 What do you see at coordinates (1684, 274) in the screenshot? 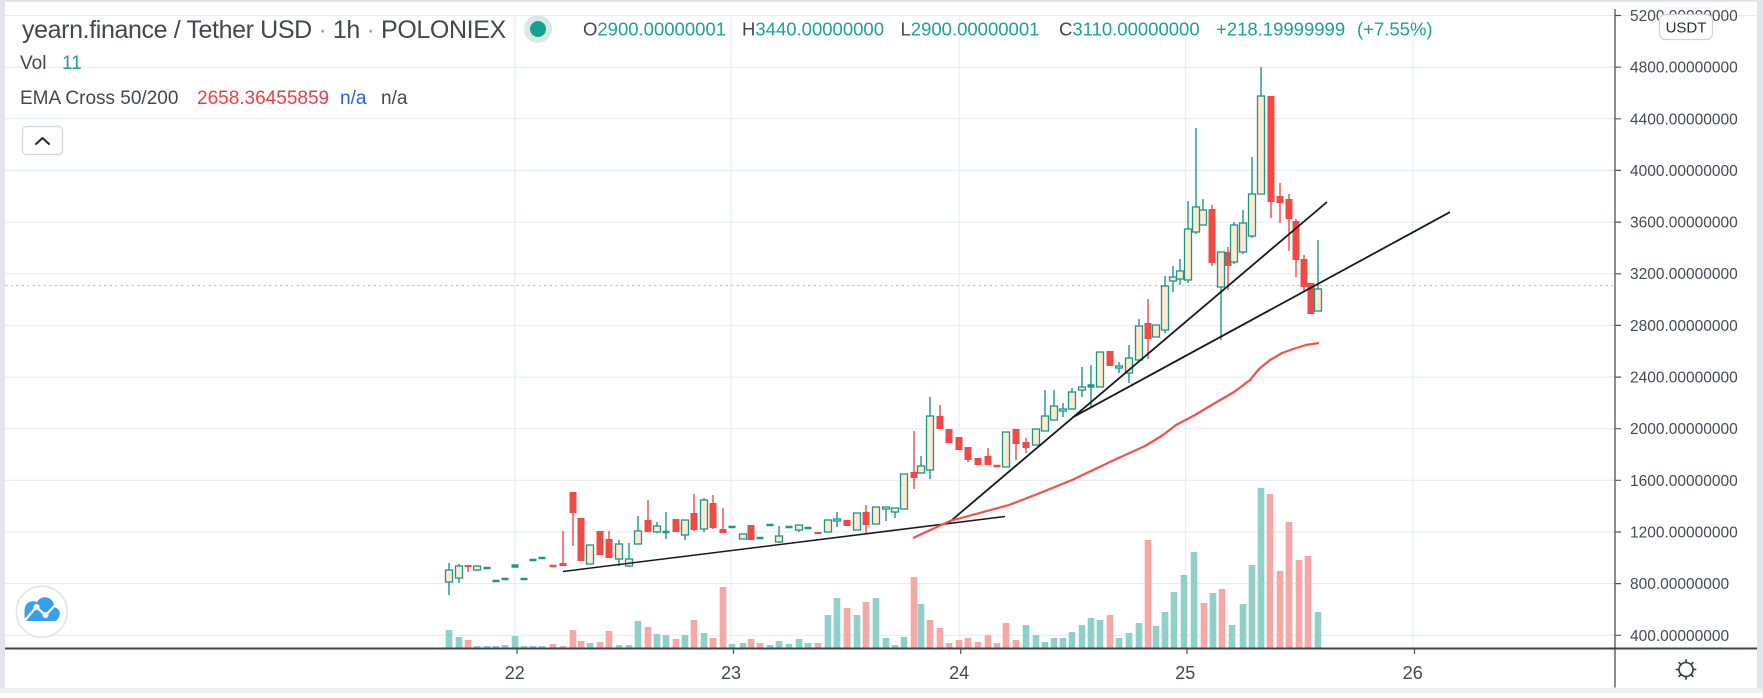
I see `svg-text: 3200.00000000` at bounding box center [1684, 274].